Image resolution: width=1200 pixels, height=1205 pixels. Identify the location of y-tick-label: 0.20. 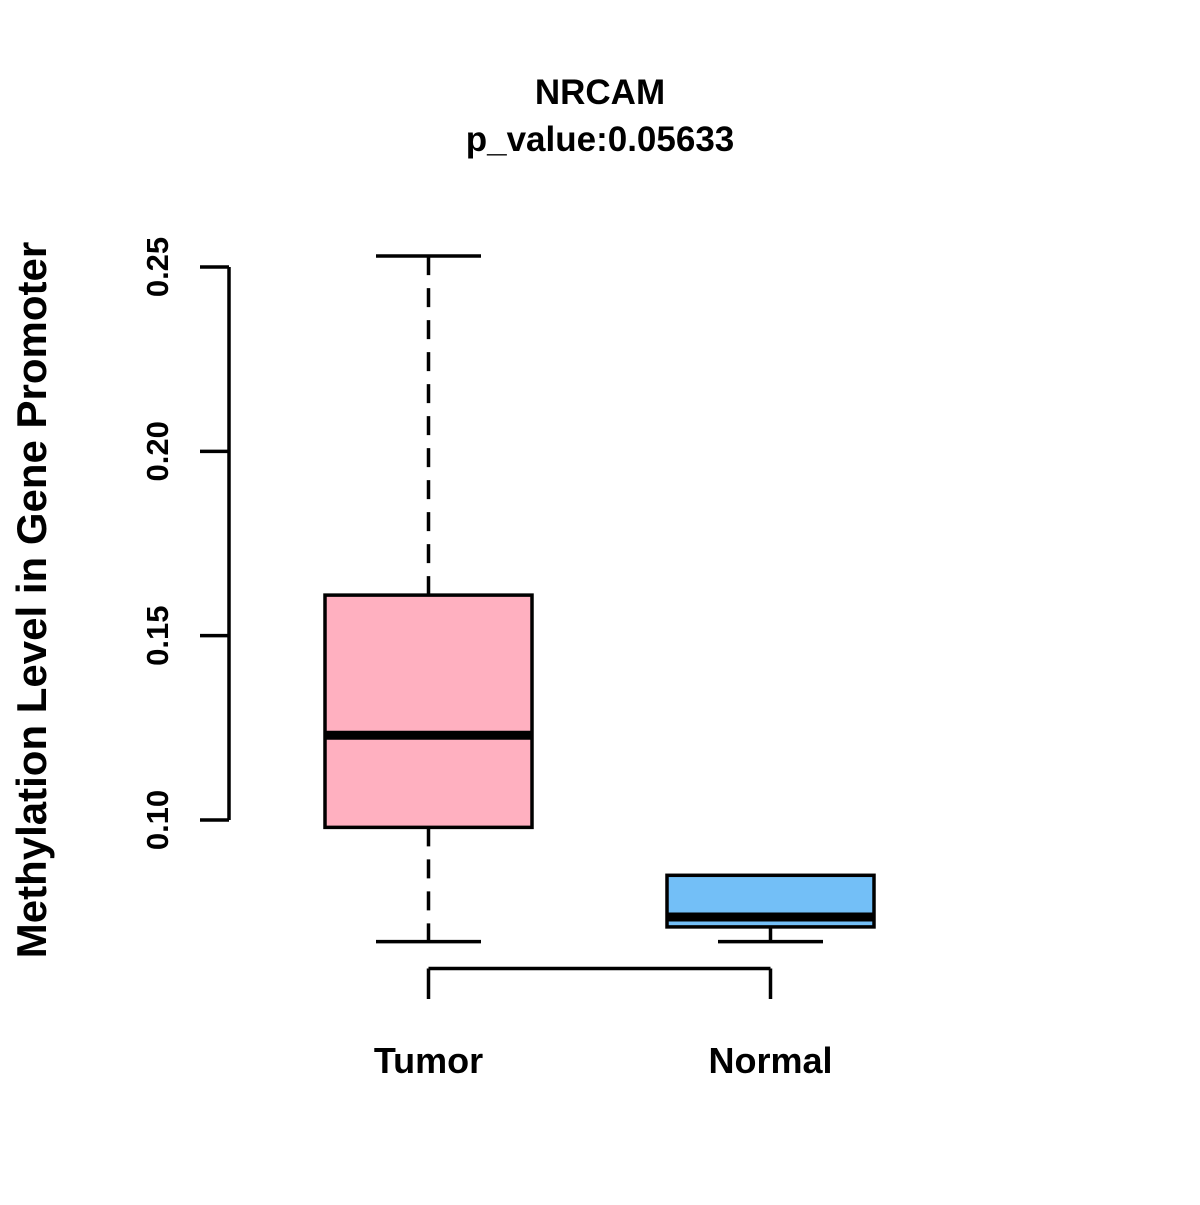
(157, 451).